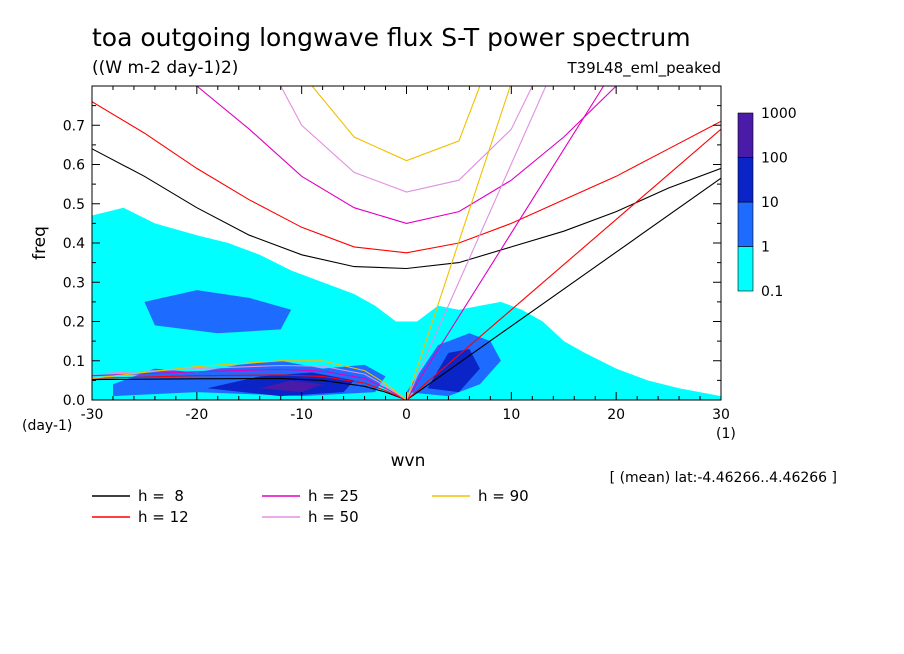 This screenshot has width=904, height=654. Describe the element at coordinates (511, 415) in the screenshot. I see `x-tick-label: 10` at that location.